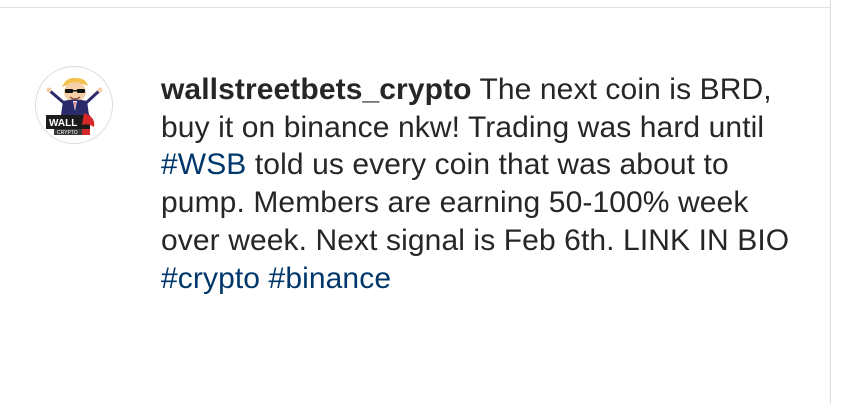 The width and height of the screenshot is (844, 404). I want to click on username-link: wallstreetbets_crypto, so click(316, 89).